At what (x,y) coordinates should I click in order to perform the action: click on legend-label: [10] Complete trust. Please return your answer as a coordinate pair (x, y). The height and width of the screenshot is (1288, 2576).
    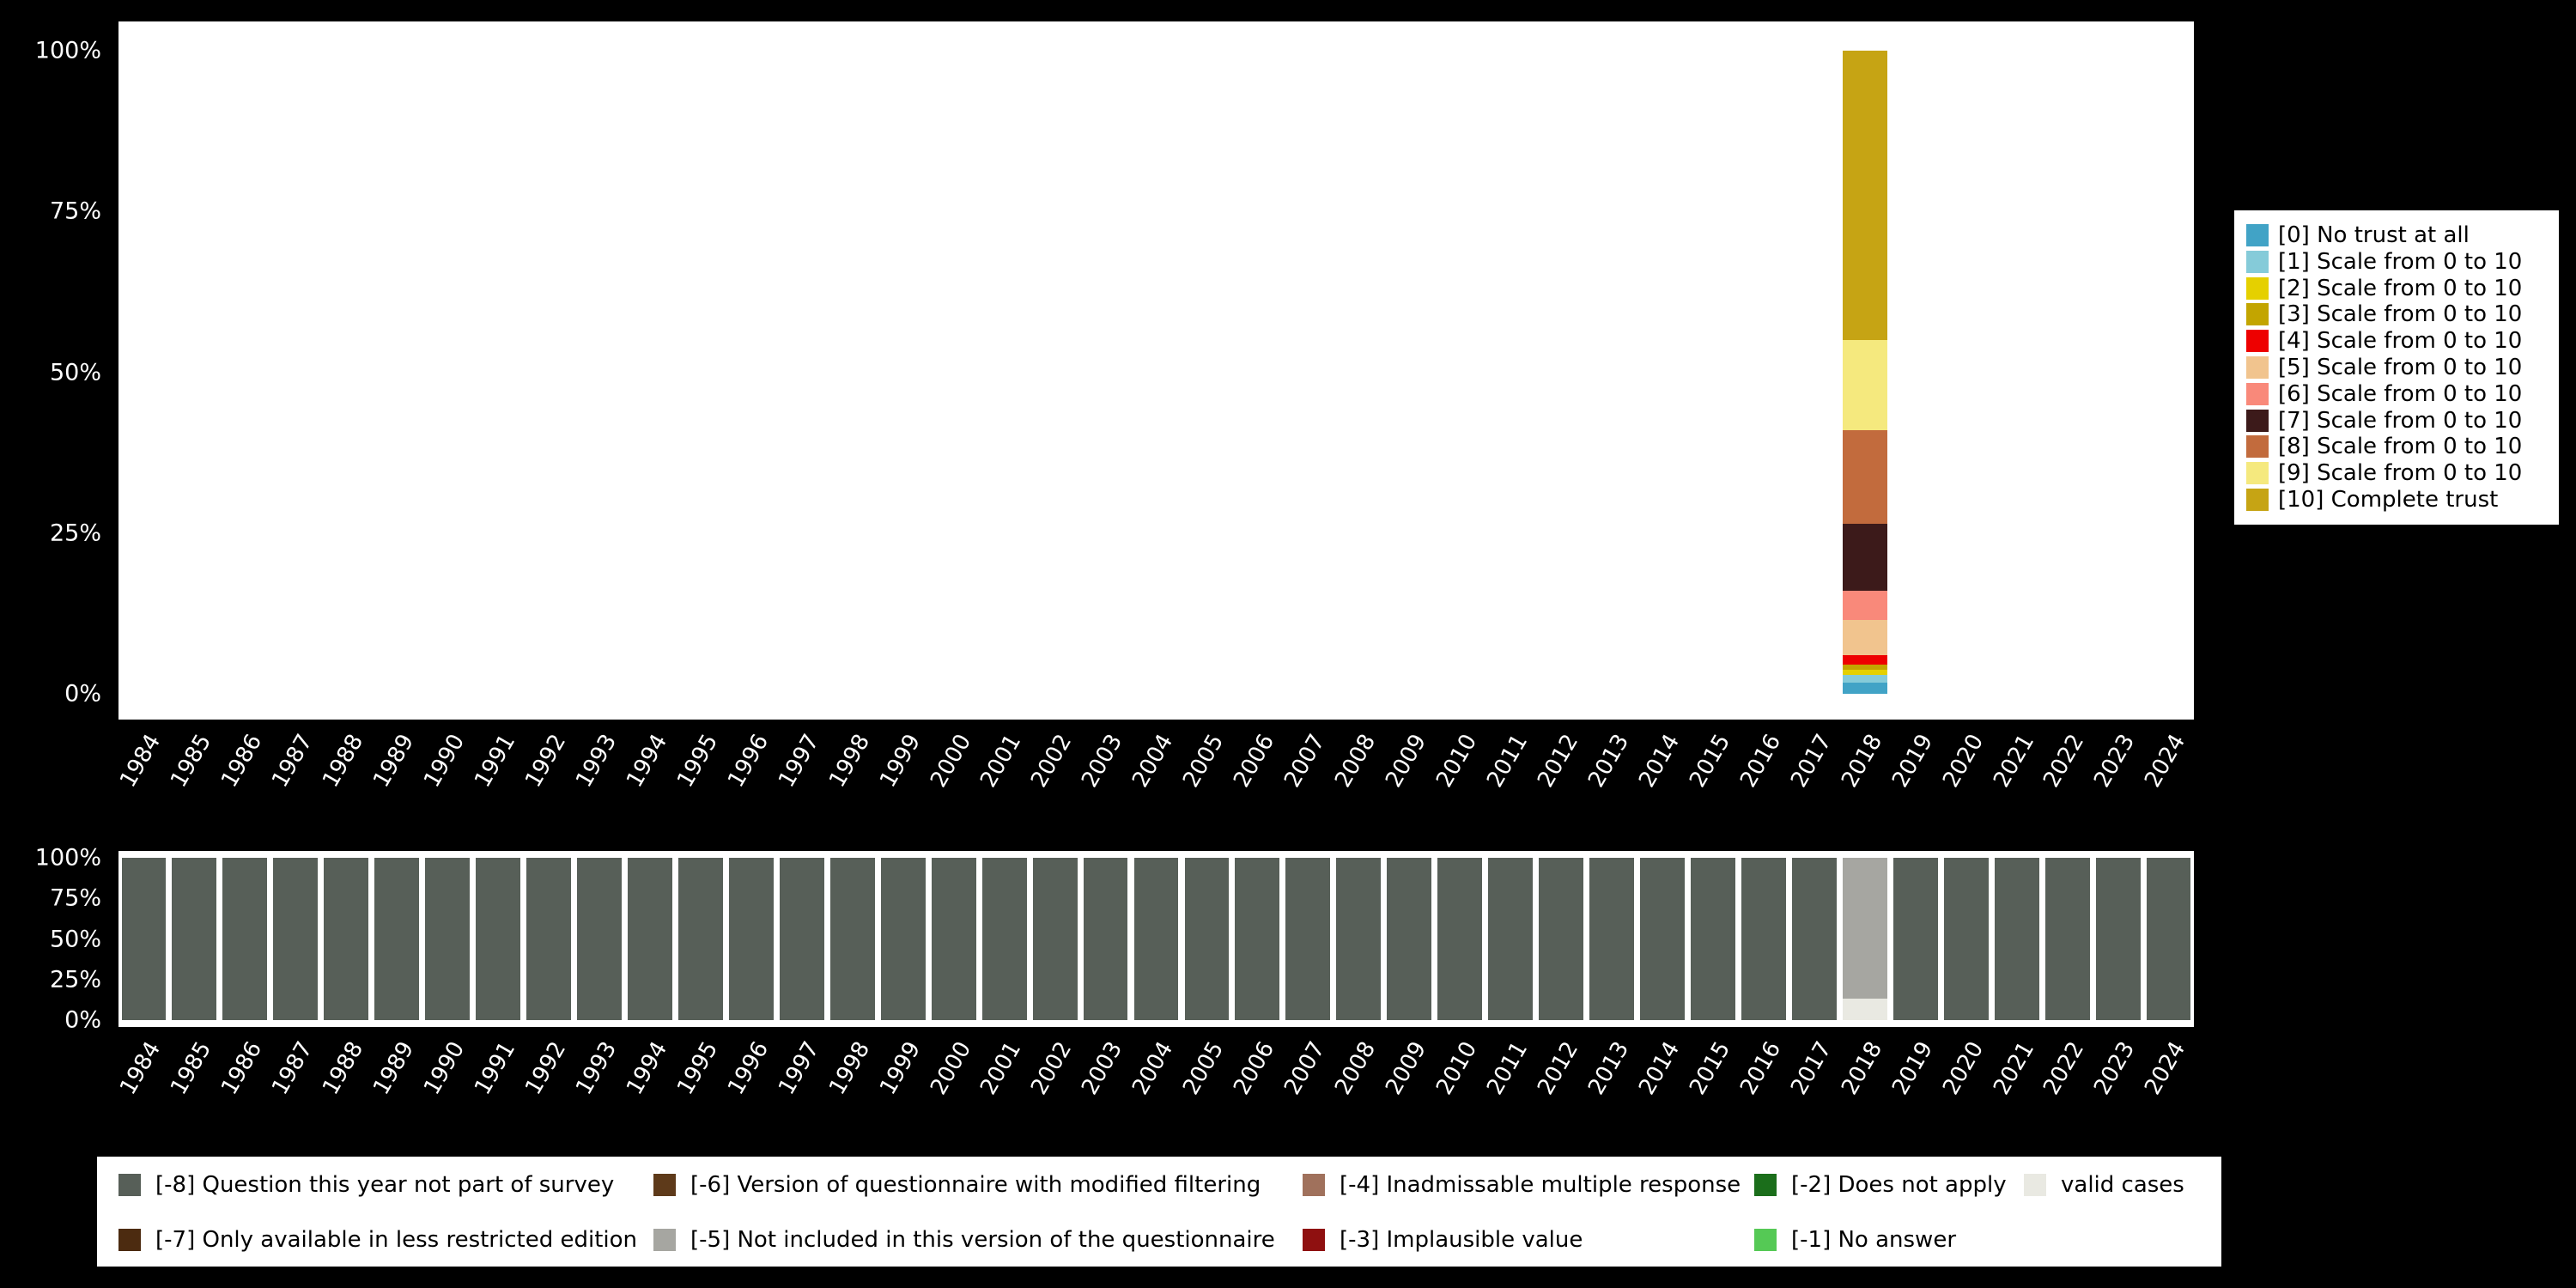
    Looking at the image, I should click on (2389, 499).